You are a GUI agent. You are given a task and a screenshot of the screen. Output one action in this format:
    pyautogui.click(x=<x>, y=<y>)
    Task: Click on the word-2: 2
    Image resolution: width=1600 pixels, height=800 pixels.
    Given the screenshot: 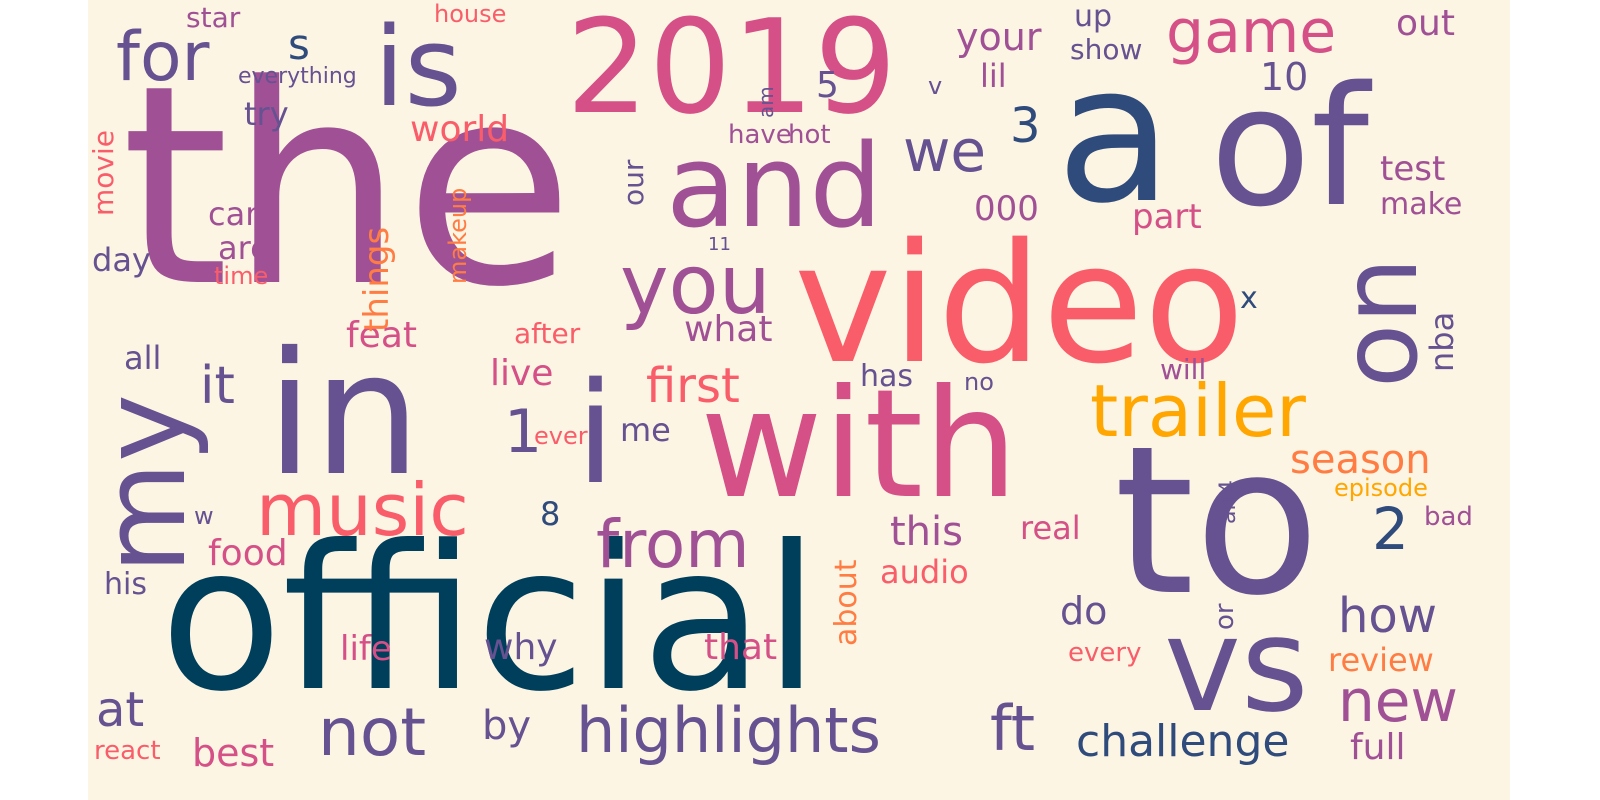 What is the action you would take?
    pyautogui.click(x=1390, y=529)
    